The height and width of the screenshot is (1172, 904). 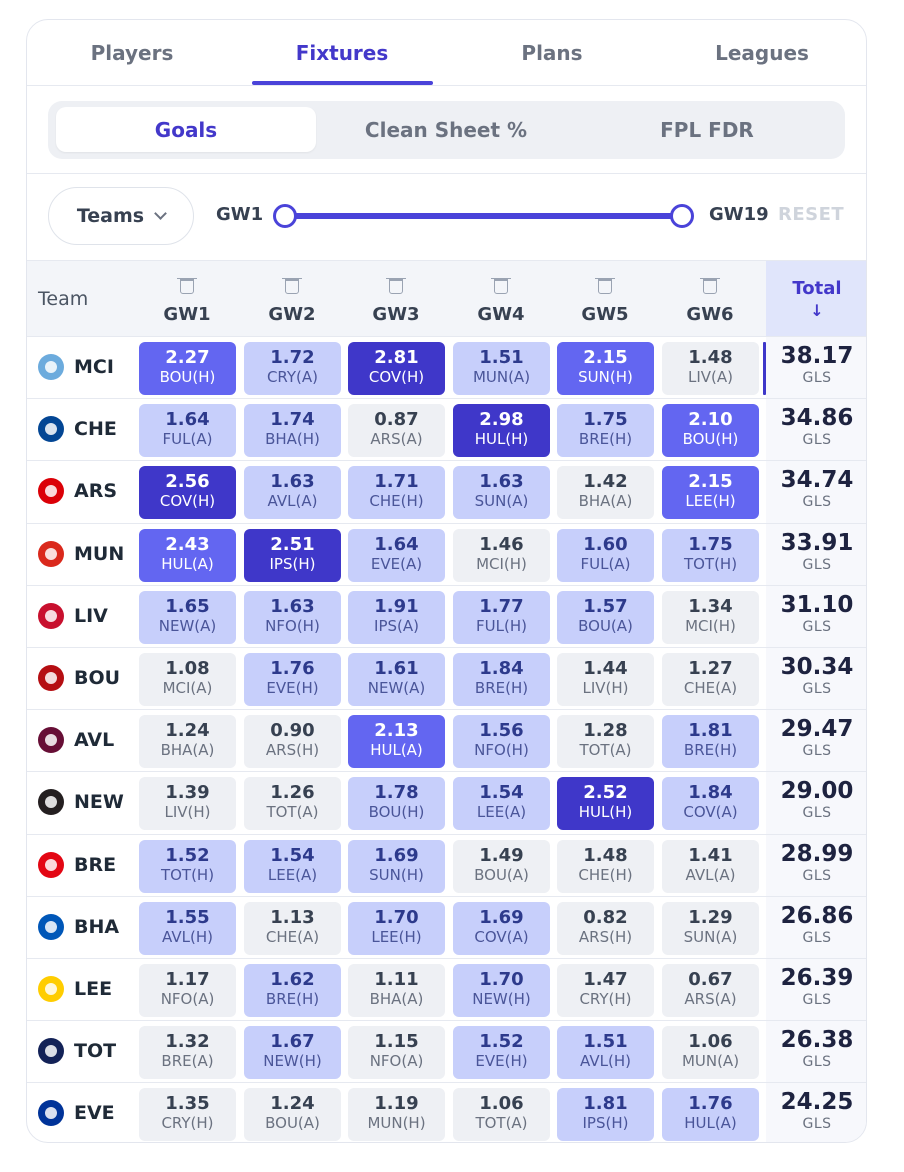 What do you see at coordinates (81, 1052) in the screenshot?
I see `team-cell: TOT` at bounding box center [81, 1052].